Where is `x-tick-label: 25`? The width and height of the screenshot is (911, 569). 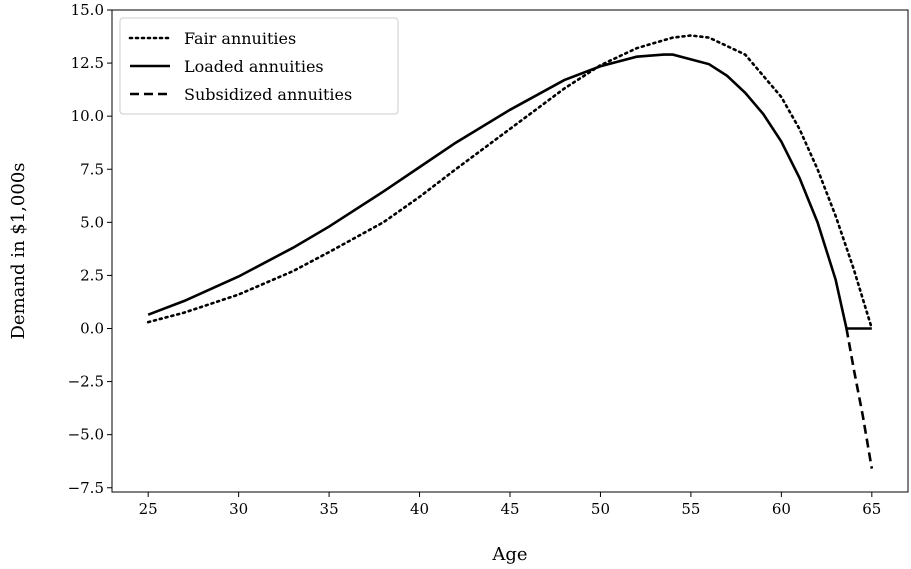
x-tick-label: 25 is located at coordinates (148, 509).